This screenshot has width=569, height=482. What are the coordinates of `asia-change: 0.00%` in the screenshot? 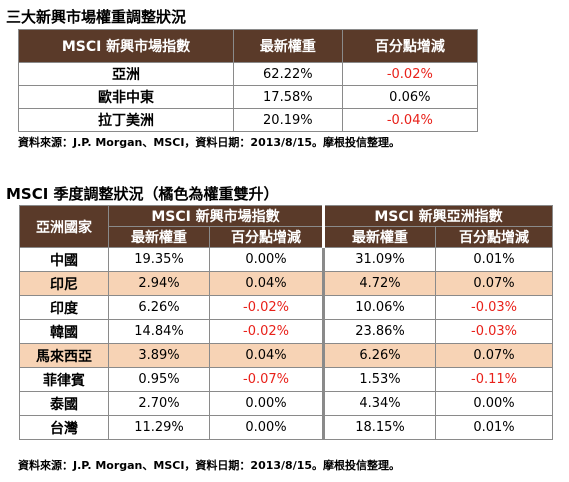 It's located at (494, 403).